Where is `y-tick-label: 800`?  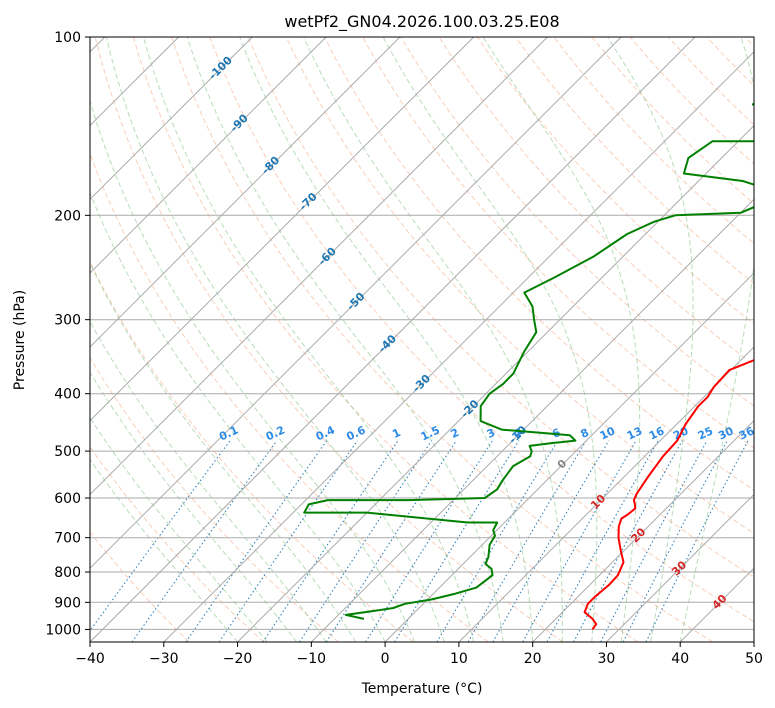
y-tick-label: 800 is located at coordinates (67, 573).